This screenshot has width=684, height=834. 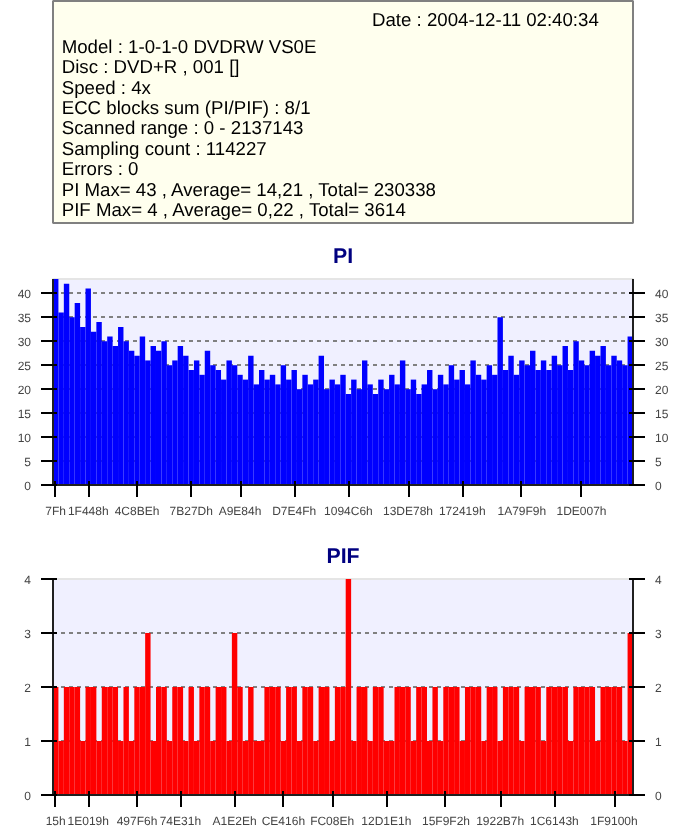 I want to click on text: Disc : DVD+R , 001 [], so click(x=150, y=67).